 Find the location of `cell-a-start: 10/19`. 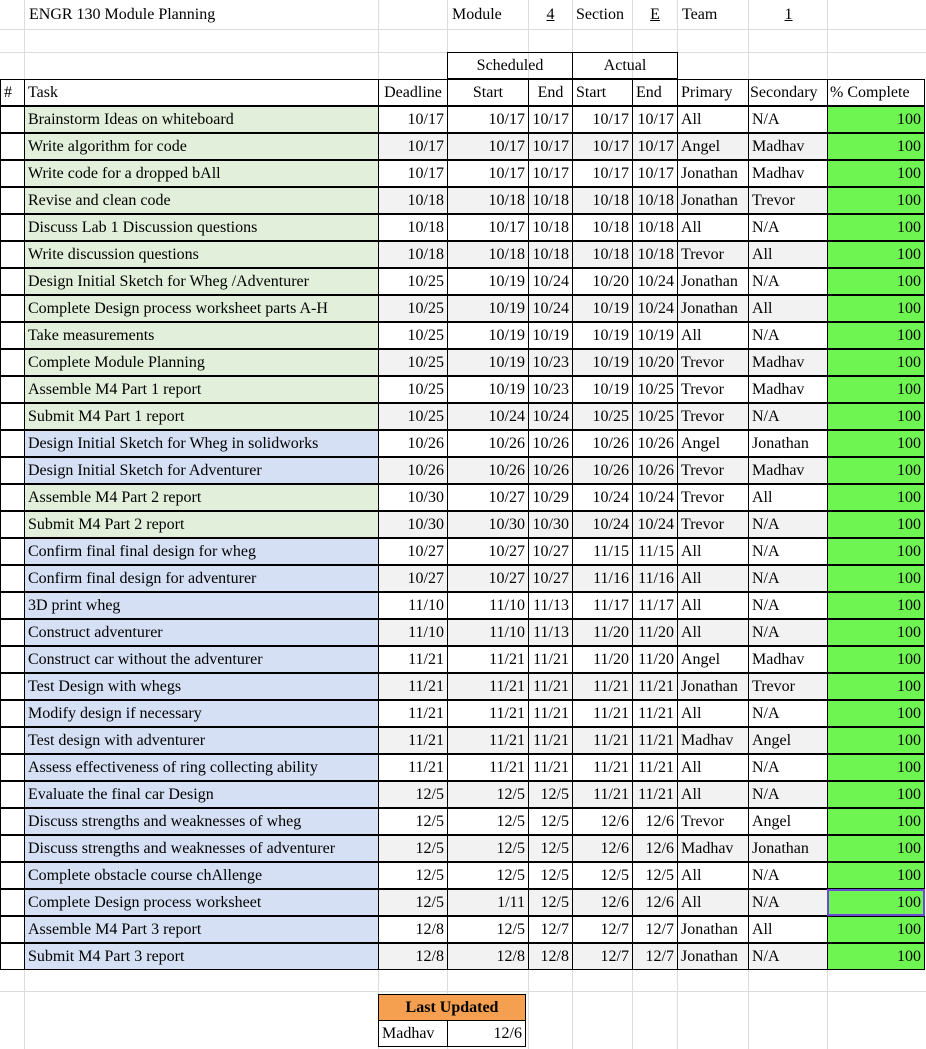

cell-a-start: 10/19 is located at coordinates (602, 308).